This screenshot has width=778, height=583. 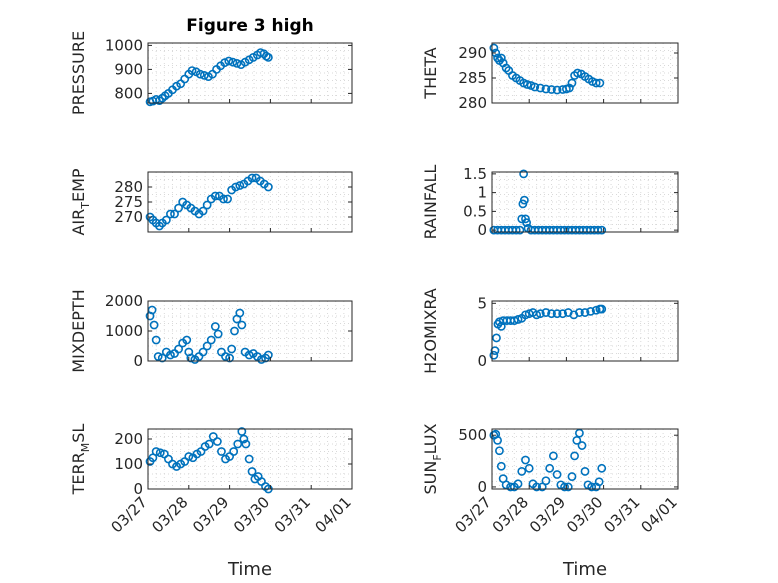 I want to click on subplot-pressure: 800 900 1000 PRESSURE Figure 3 high, so click(x=211, y=65).